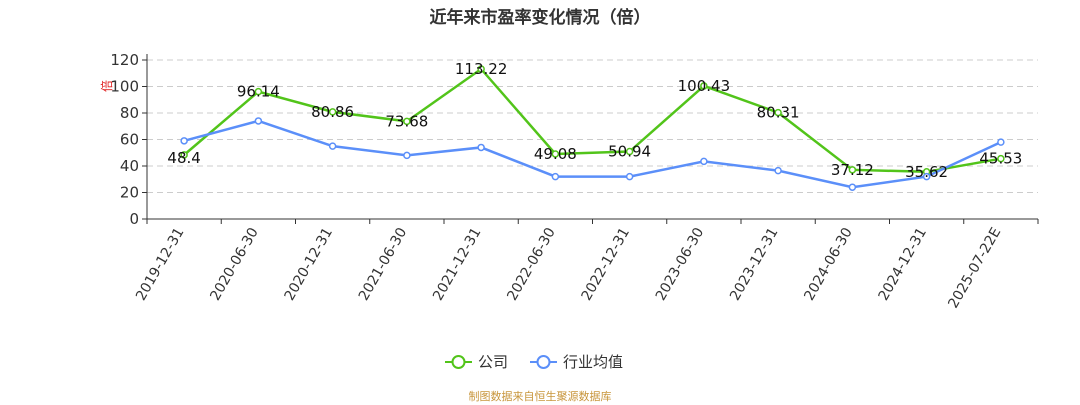 Image resolution: width=1080 pixels, height=405 pixels. I want to click on y-tick-label: 20, so click(129, 193).